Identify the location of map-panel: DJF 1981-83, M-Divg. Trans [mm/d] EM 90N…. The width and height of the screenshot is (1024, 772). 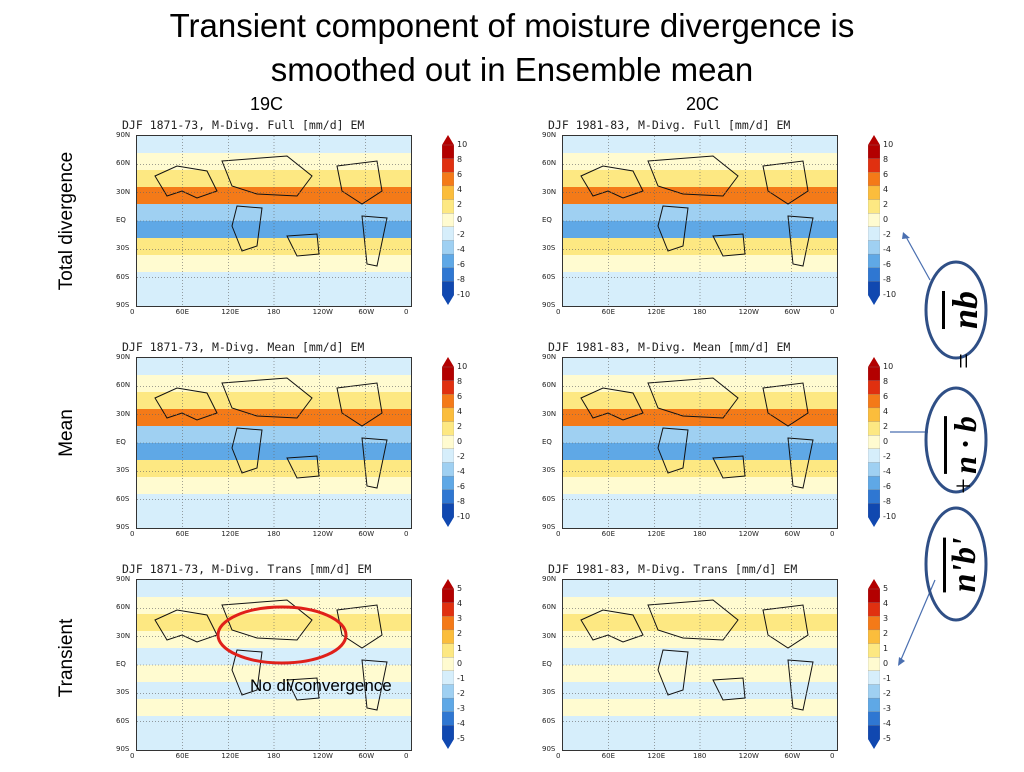
(714, 667).